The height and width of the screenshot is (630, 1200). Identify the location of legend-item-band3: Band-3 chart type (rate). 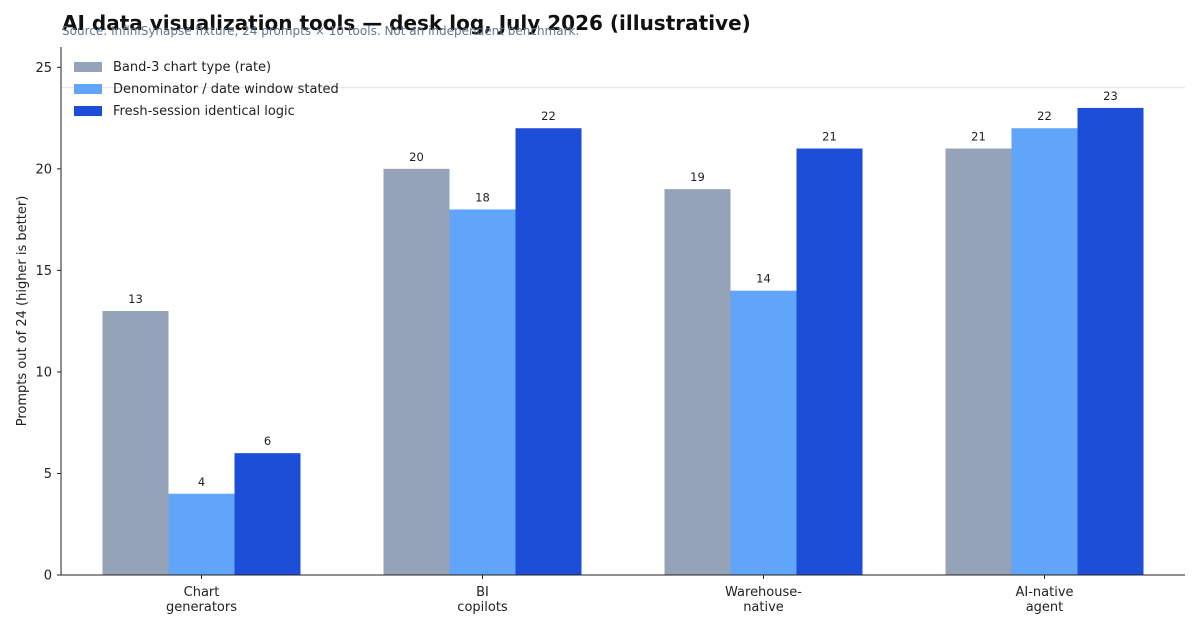
(206, 67).